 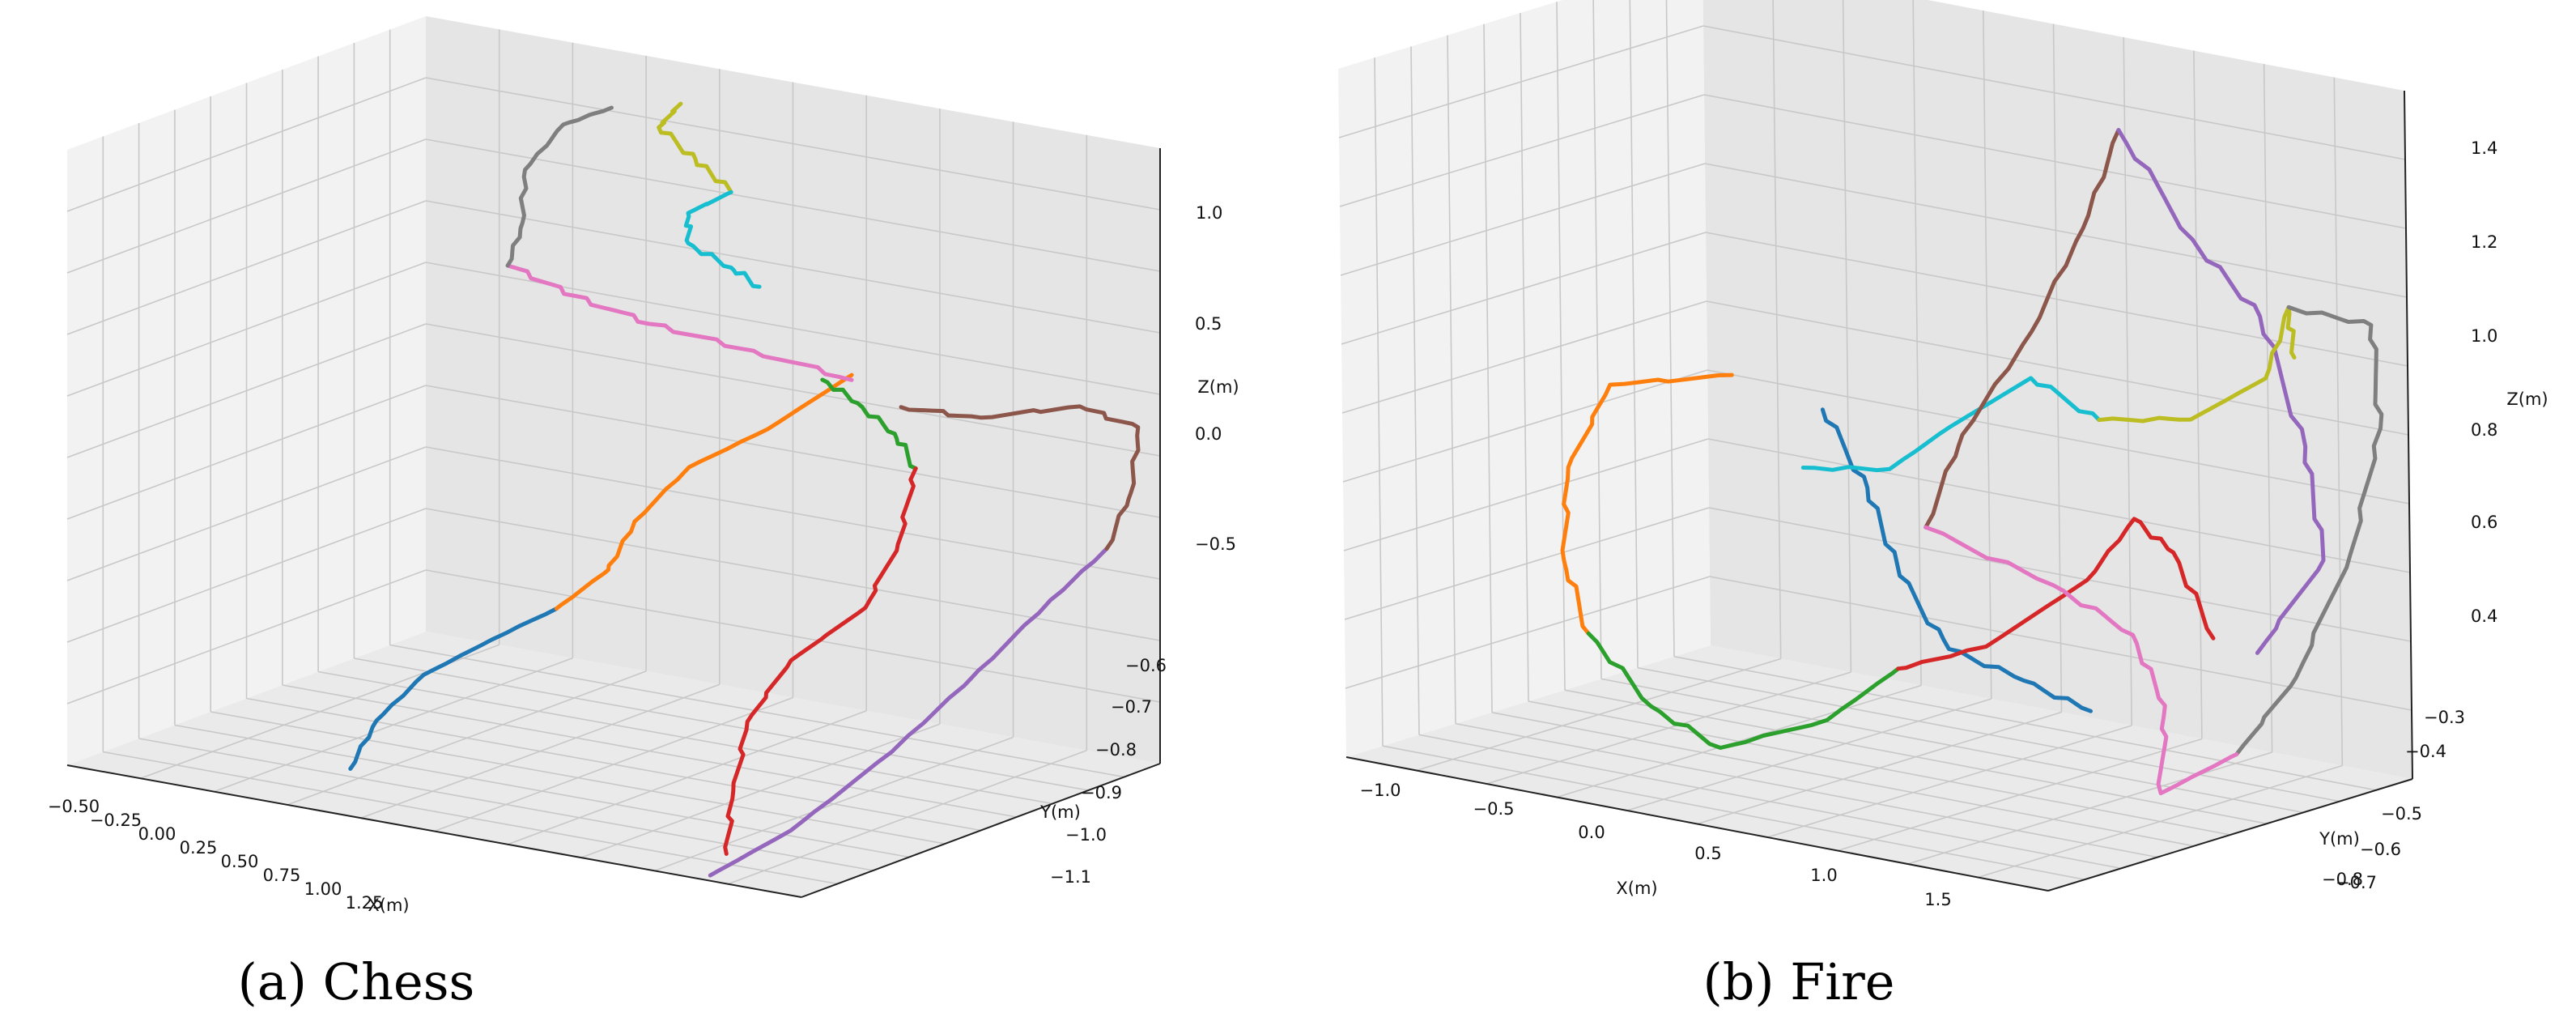 I want to click on x-tick-label: 0.0, so click(x=1592, y=832).